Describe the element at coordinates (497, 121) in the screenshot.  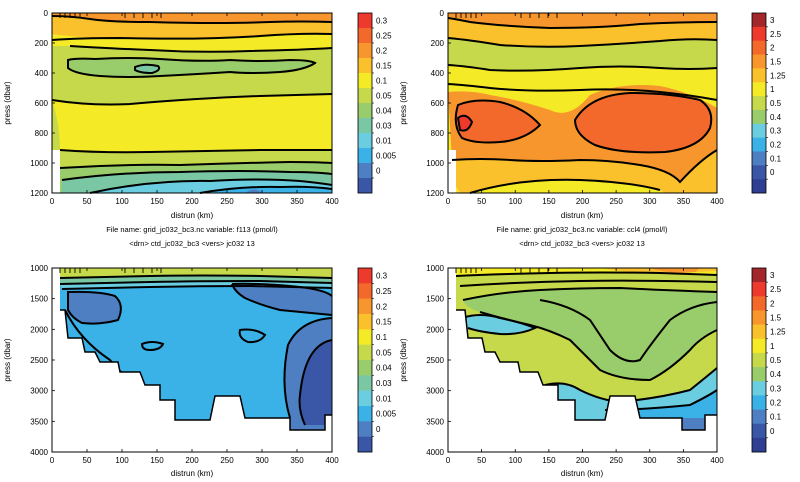
I see `band-2-west` at that location.